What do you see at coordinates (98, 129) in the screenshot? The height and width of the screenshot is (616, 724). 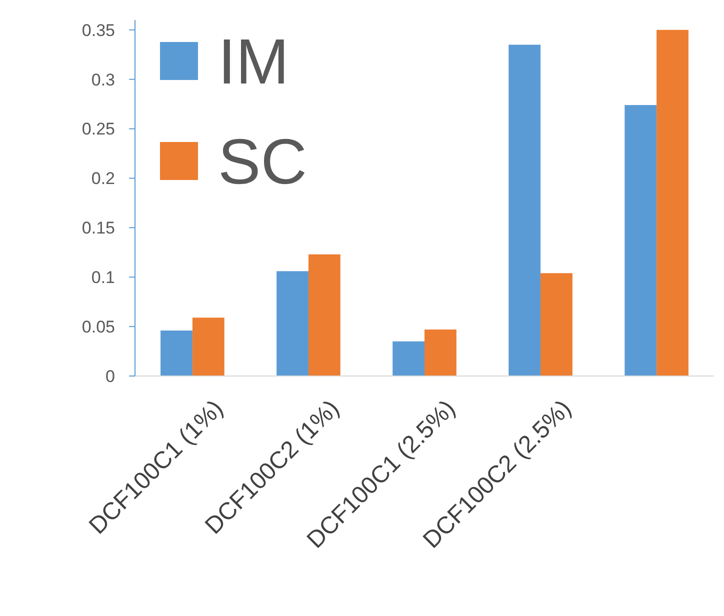 I see `y-tick-label: 0.25` at bounding box center [98, 129].